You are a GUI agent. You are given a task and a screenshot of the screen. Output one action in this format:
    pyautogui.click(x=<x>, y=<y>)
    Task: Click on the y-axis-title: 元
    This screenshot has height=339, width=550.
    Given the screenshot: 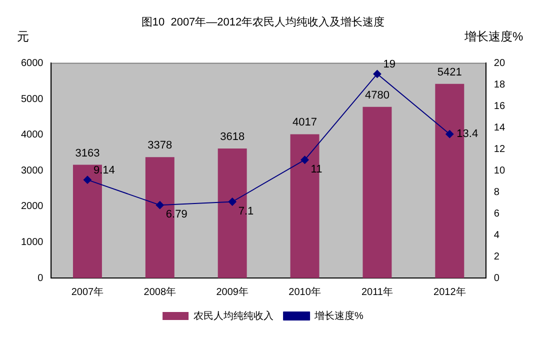 What is the action you would take?
    pyautogui.click(x=23, y=37)
    